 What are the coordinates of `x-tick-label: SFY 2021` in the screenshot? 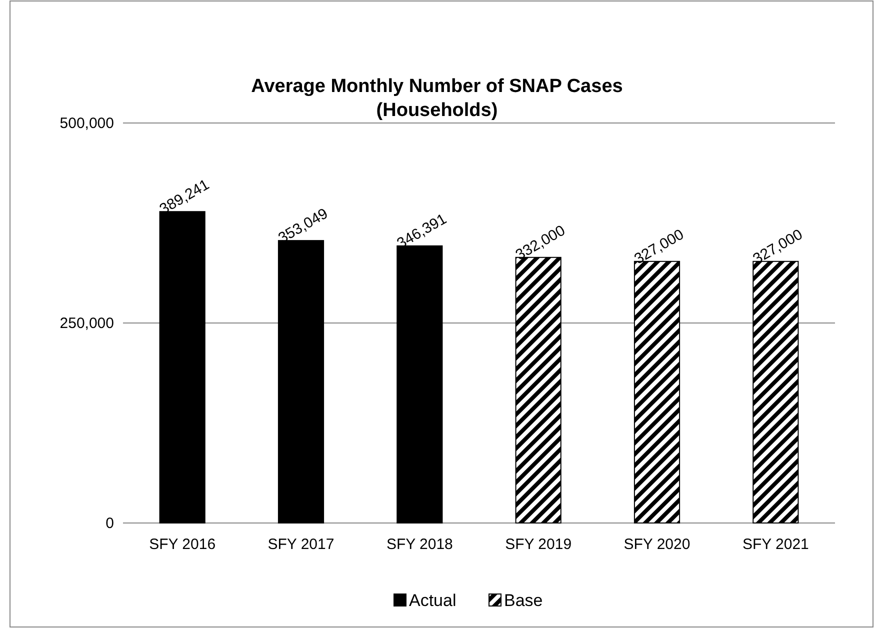 It's located at (775, 544).